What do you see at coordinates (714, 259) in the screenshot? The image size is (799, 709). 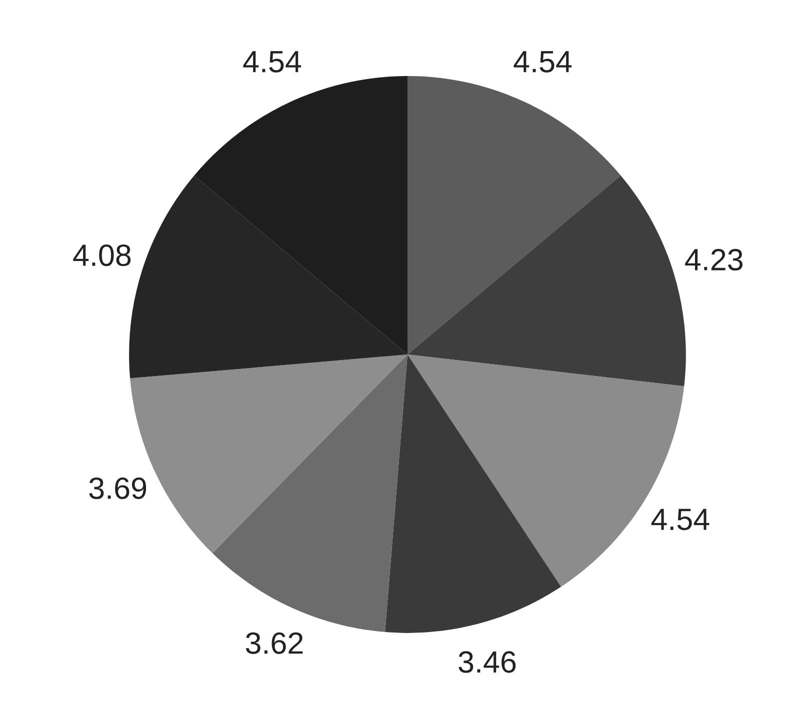 I see `data-label: 4.23` at bounding box center [714, 259].